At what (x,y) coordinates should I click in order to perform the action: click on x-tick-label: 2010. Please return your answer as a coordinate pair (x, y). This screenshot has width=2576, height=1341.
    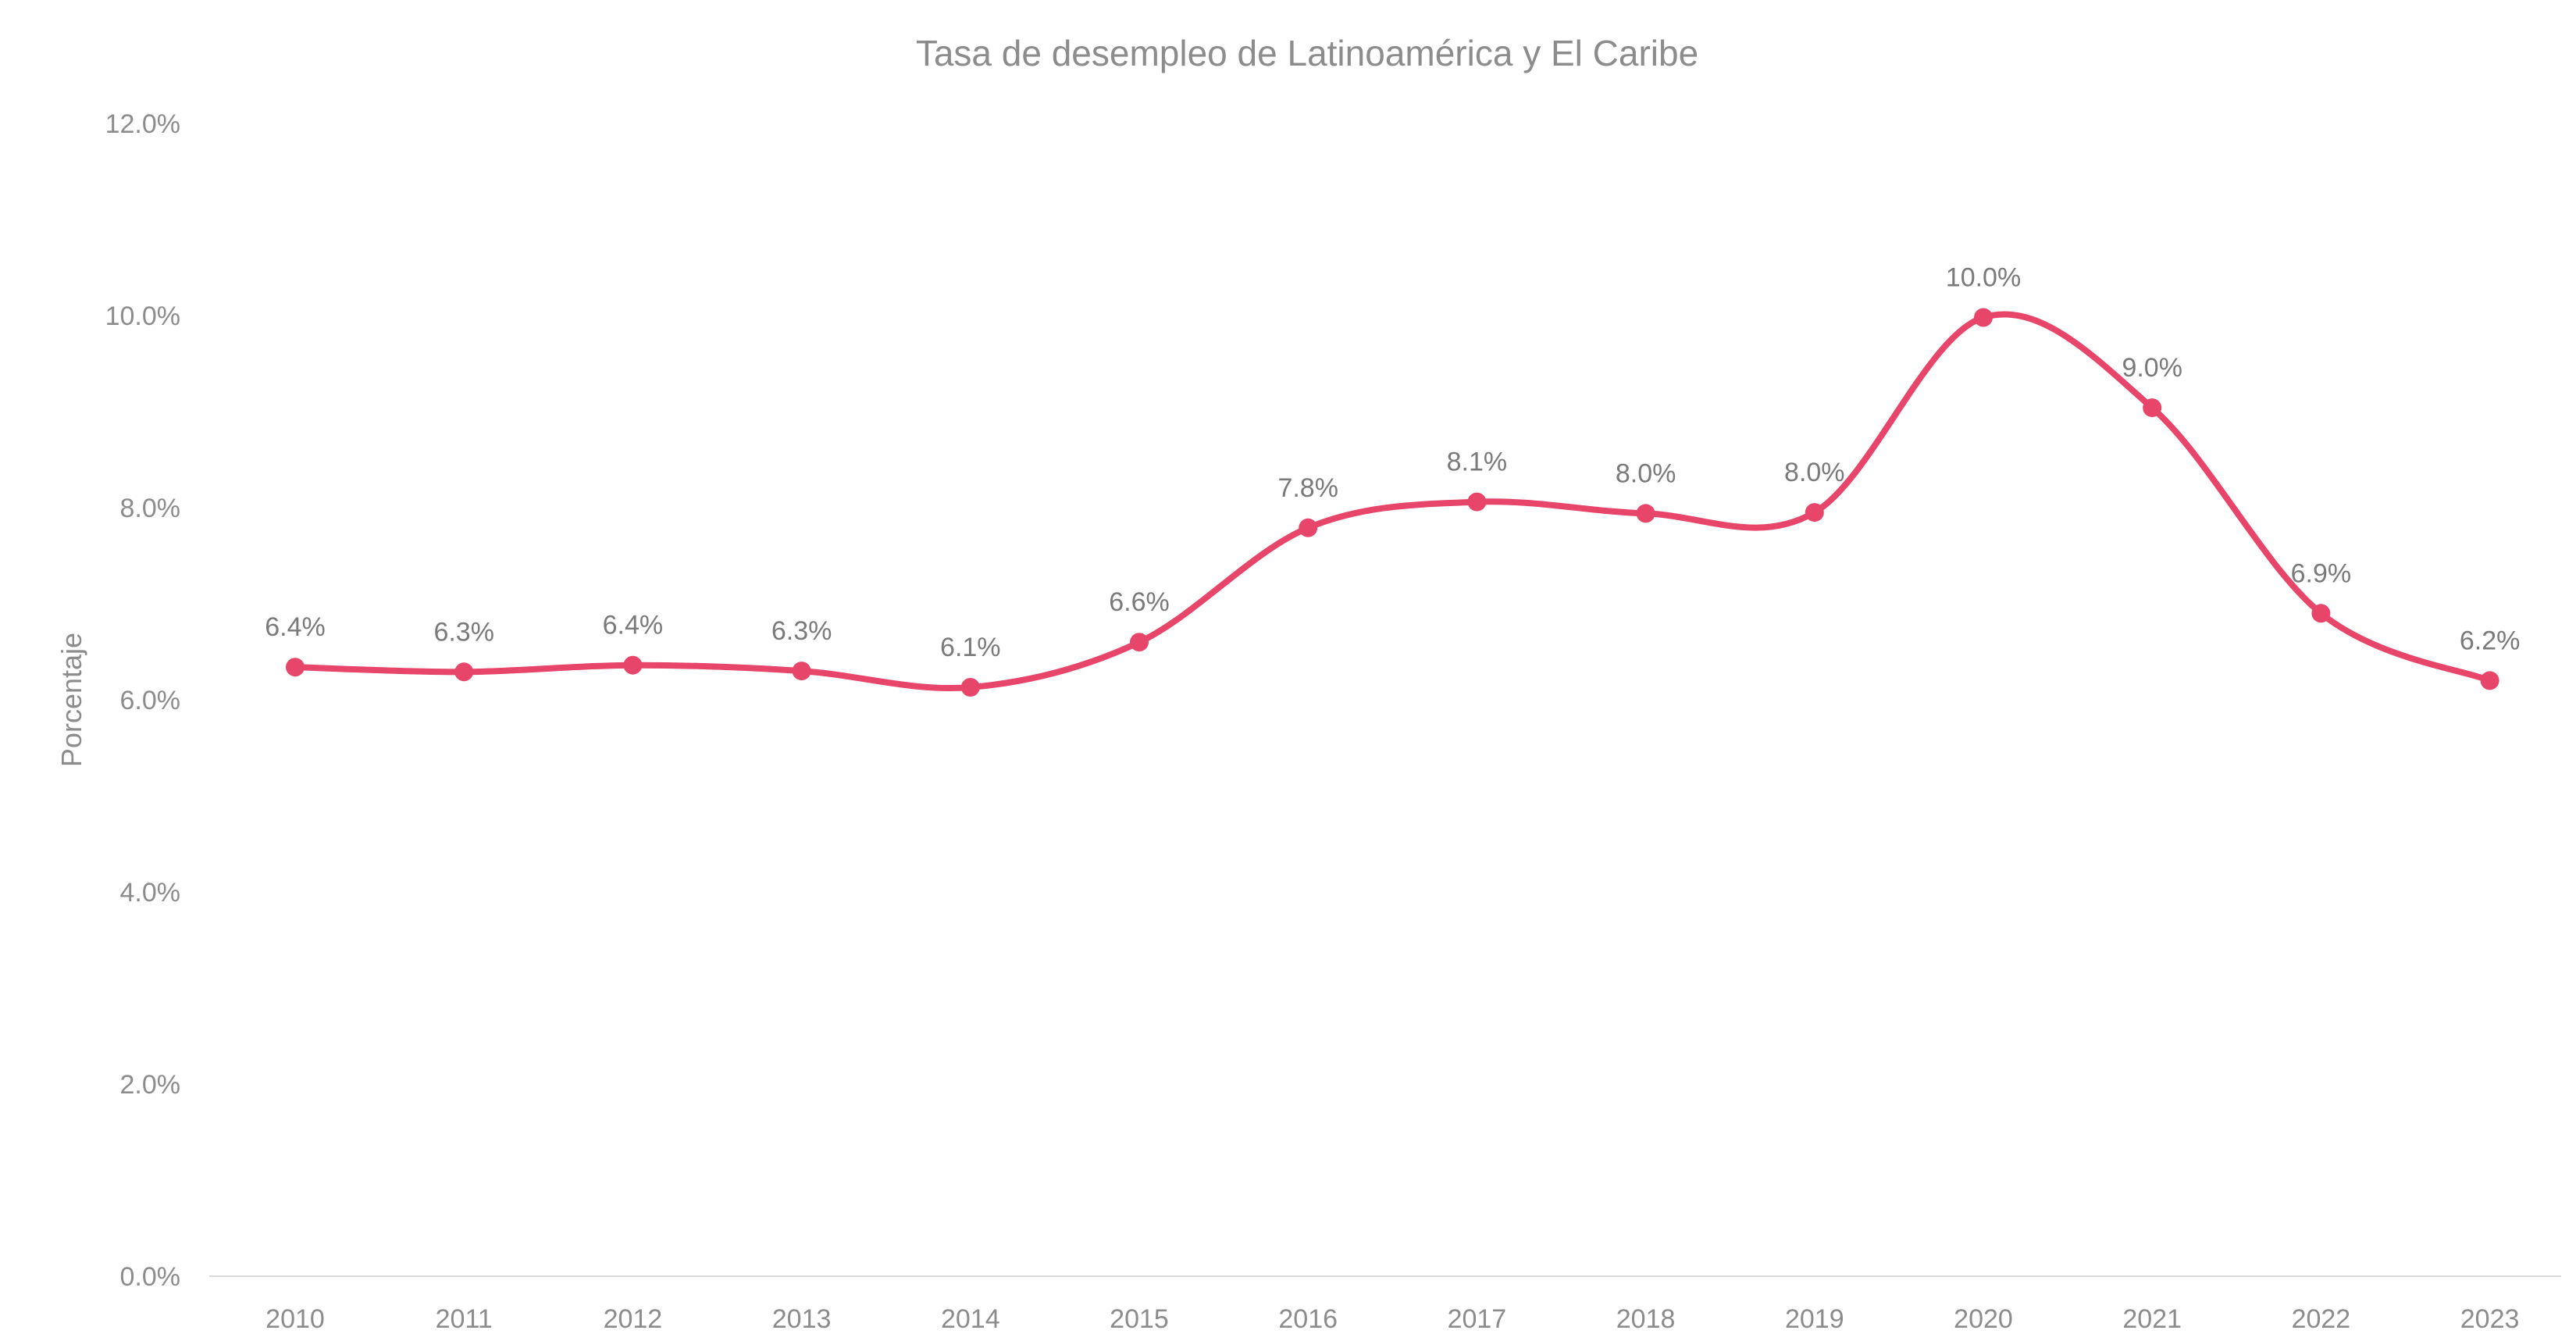
    Looking at the image, I should click on (295, 1319).